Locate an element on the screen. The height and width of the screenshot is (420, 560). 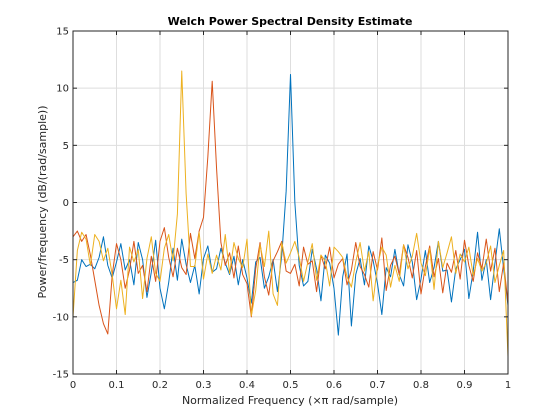
x-tick-label: 0 is located at coordinates (73, 385).